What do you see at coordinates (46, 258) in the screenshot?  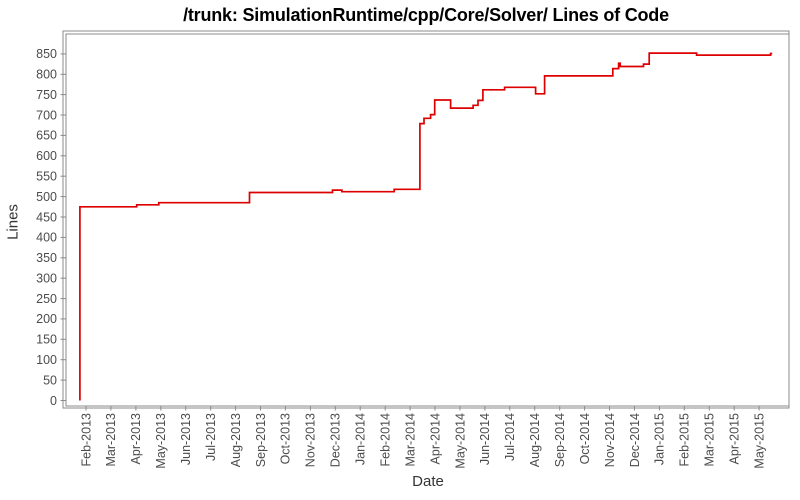 I see `y-tick-label: 350` at bounding box center [46, 258].